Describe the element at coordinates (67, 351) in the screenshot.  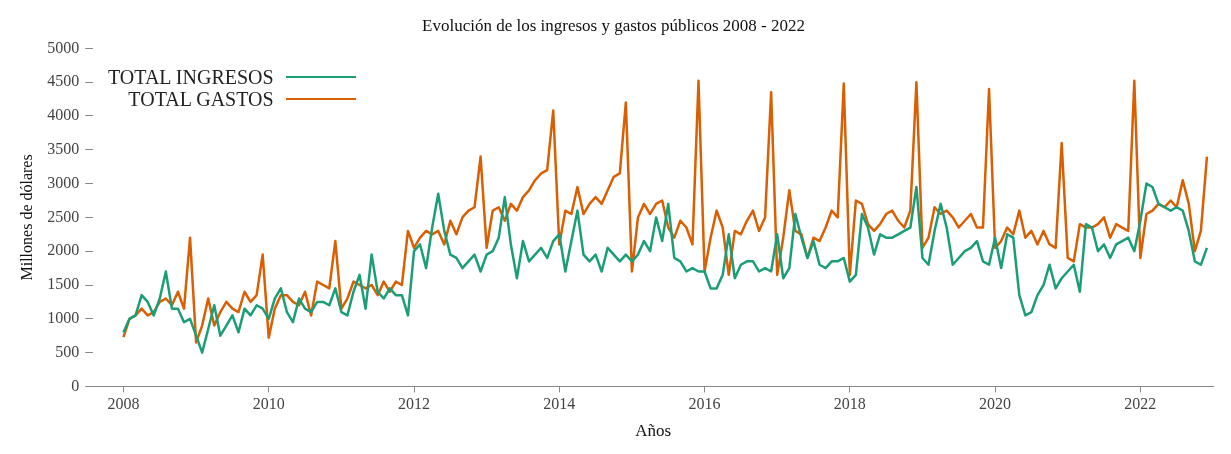
I see `y-tick-label: 500` at that location.